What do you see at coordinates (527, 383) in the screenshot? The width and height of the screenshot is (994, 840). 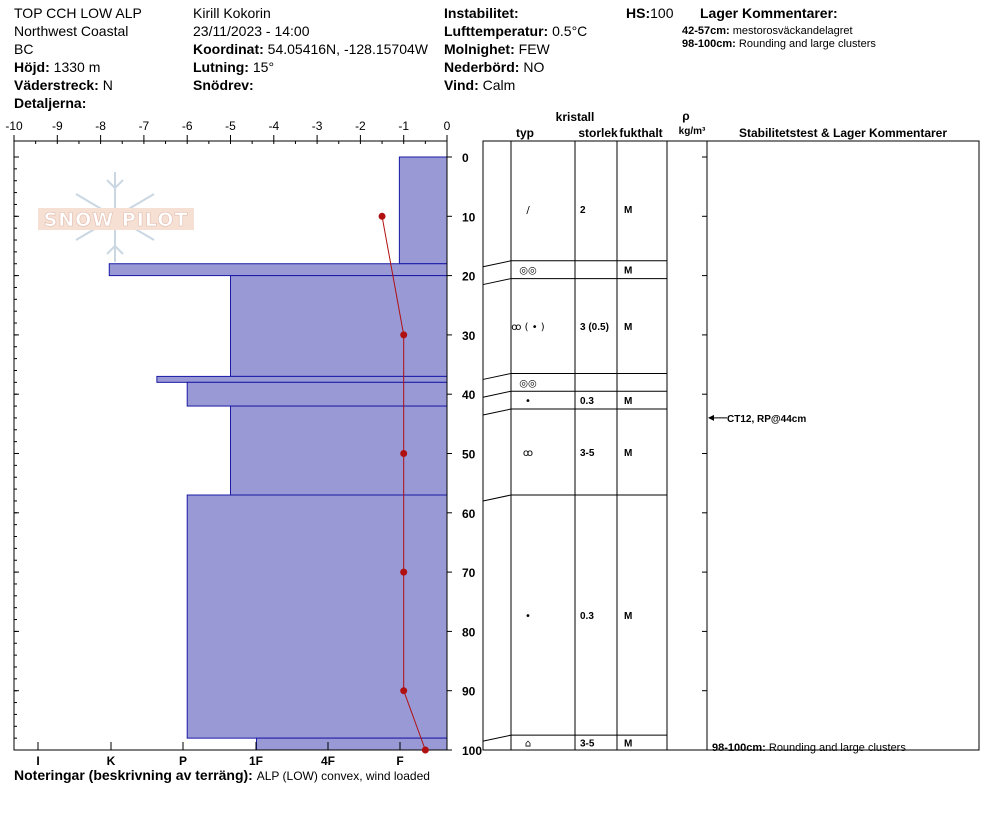 I see `grain-type-symbol: ◎◎` at bounding box center [527, 383].